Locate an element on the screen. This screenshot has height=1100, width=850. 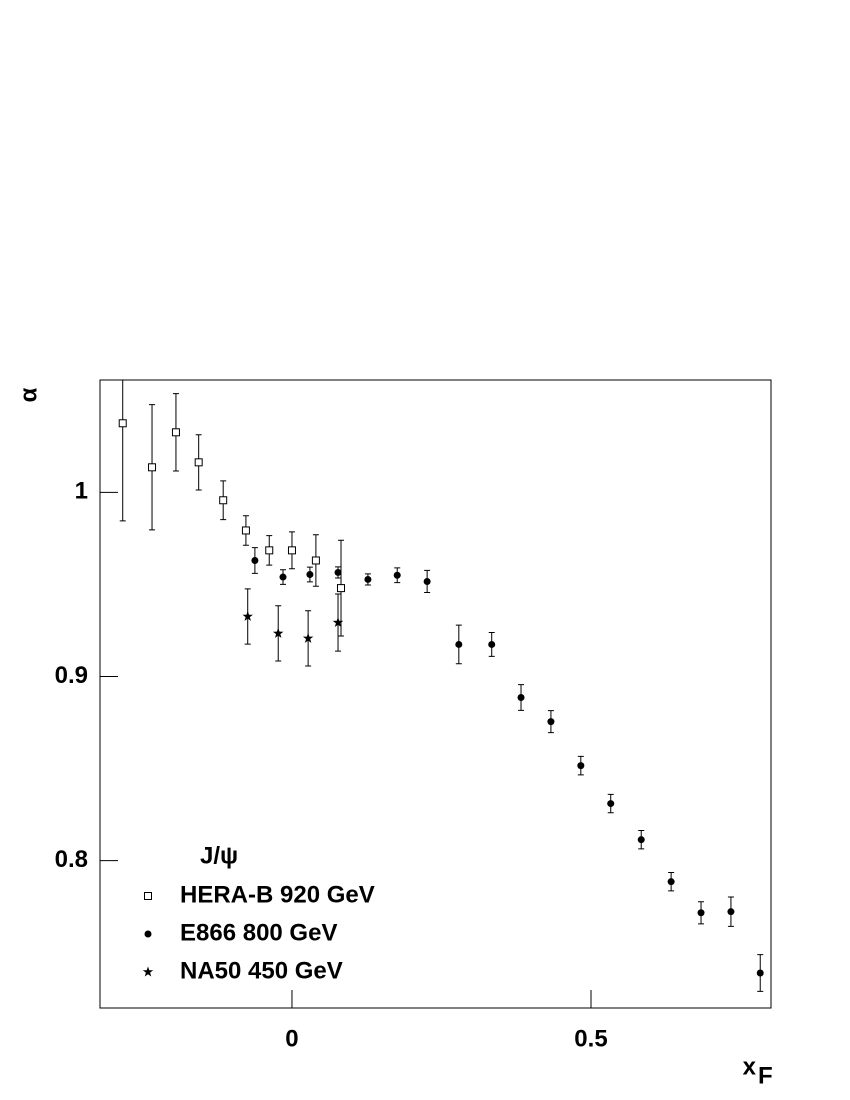
legend-title: J/ψ is located at coordinates (219, 855).